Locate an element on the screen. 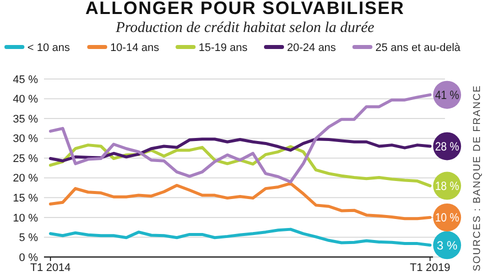  legend-label: < 10 ans is located at coordinates (48, 48).